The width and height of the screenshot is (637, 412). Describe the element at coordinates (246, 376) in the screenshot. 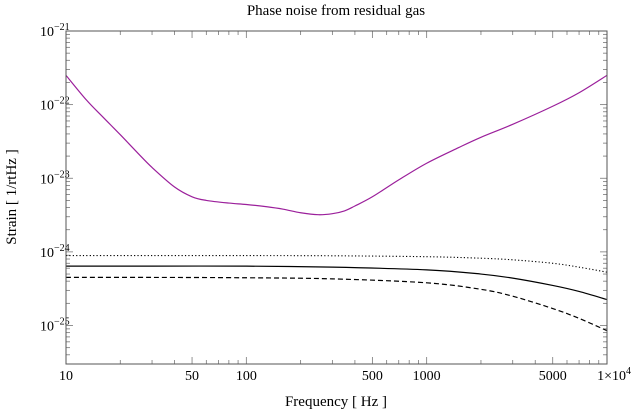

I see `x-tick-label: 100` at that location.